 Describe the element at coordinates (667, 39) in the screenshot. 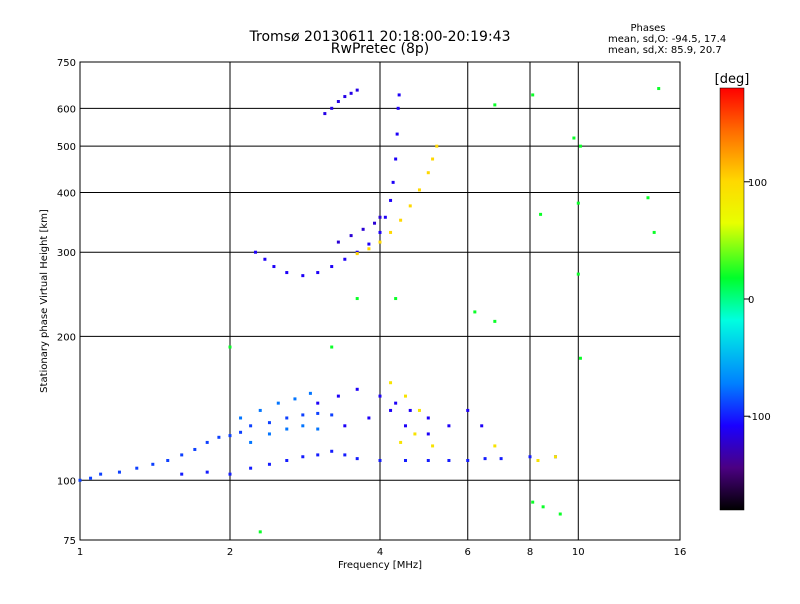

I see `stats-line-o: mean, sd,O: -94.5, 17.4` at that location.